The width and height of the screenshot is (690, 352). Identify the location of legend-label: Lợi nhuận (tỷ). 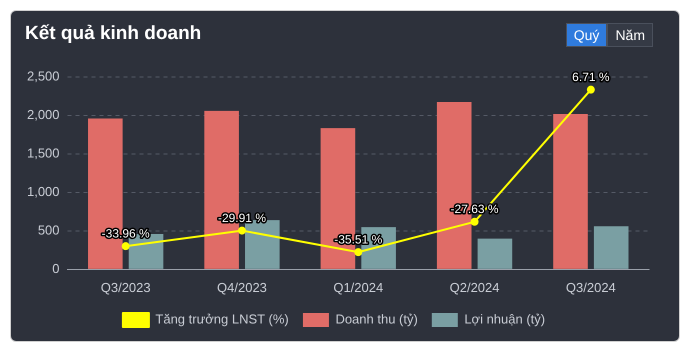
(505, 319).